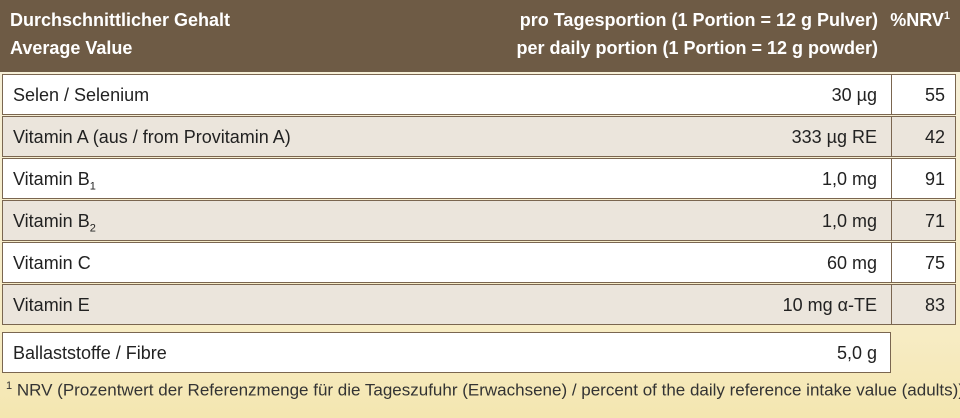 Image resolution: width=960 pixels, height=418 pixels. Describe the element at coordinates (479, 178) in the screenshot. I see `table-row: Vitamin B1 1,0 mg 91` at that location.